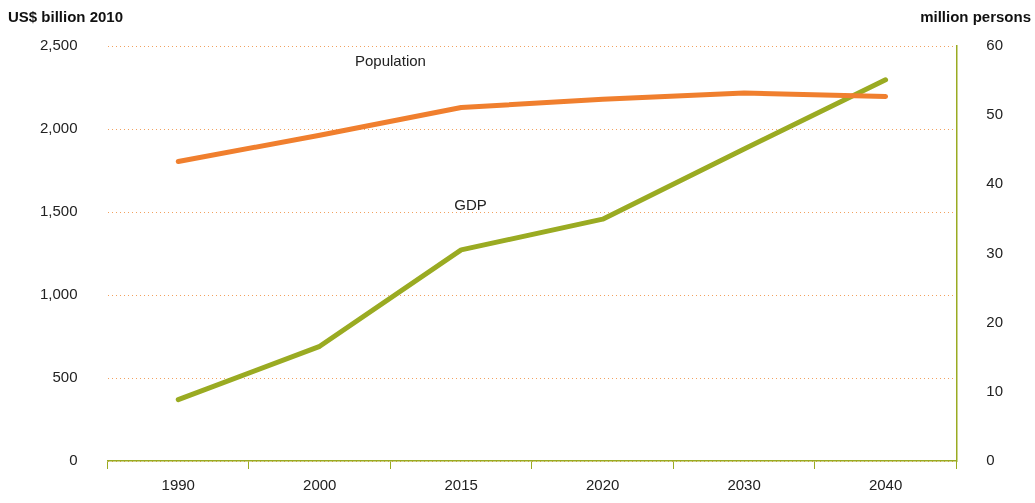 This screenshot has width=1035, height=503. Describe the element at coordinates (66, 16) in the screenshot. I see `y-axis-title: US$ billion 2010` at that location.